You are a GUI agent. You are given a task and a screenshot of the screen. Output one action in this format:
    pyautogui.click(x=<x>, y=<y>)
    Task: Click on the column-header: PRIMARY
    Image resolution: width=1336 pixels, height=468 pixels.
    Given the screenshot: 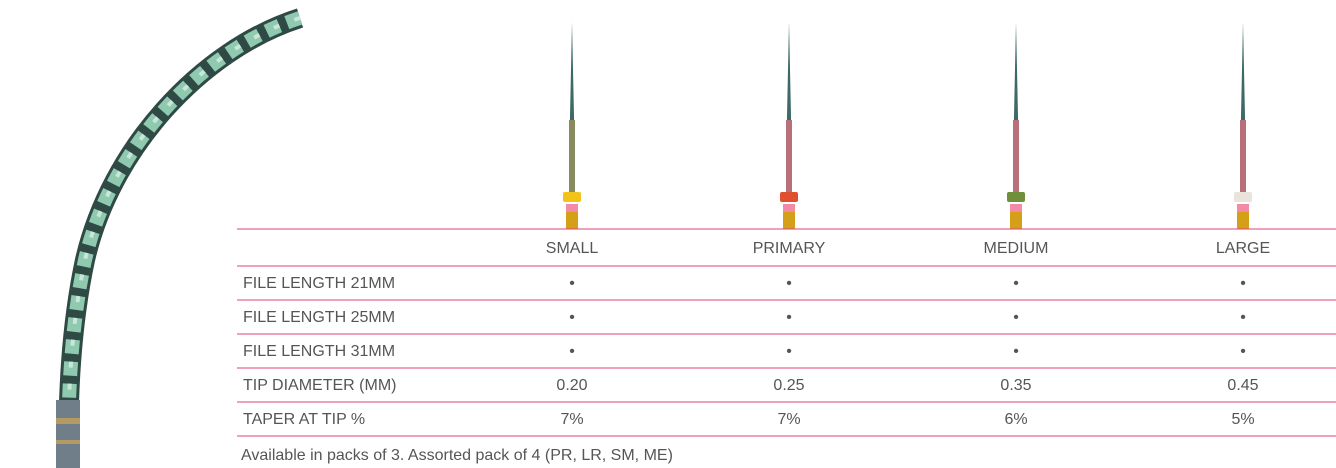 What is the action you would take?
    pyautogui.click(x=789, y=248)
    